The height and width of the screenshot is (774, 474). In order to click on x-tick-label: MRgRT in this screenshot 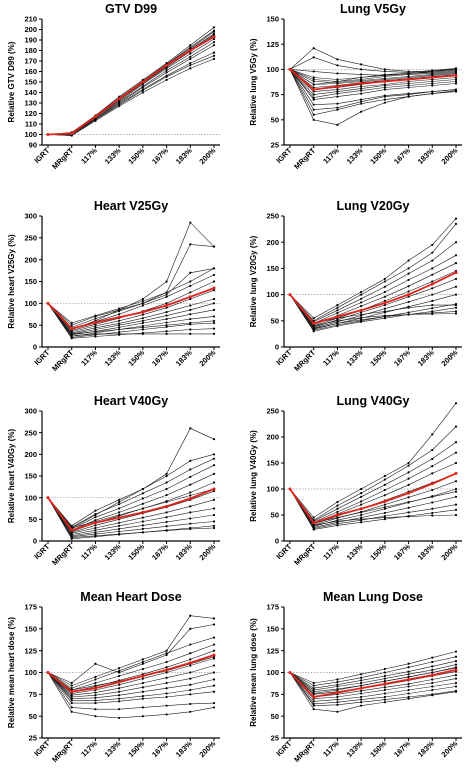, I will do `click(62, 158)`.